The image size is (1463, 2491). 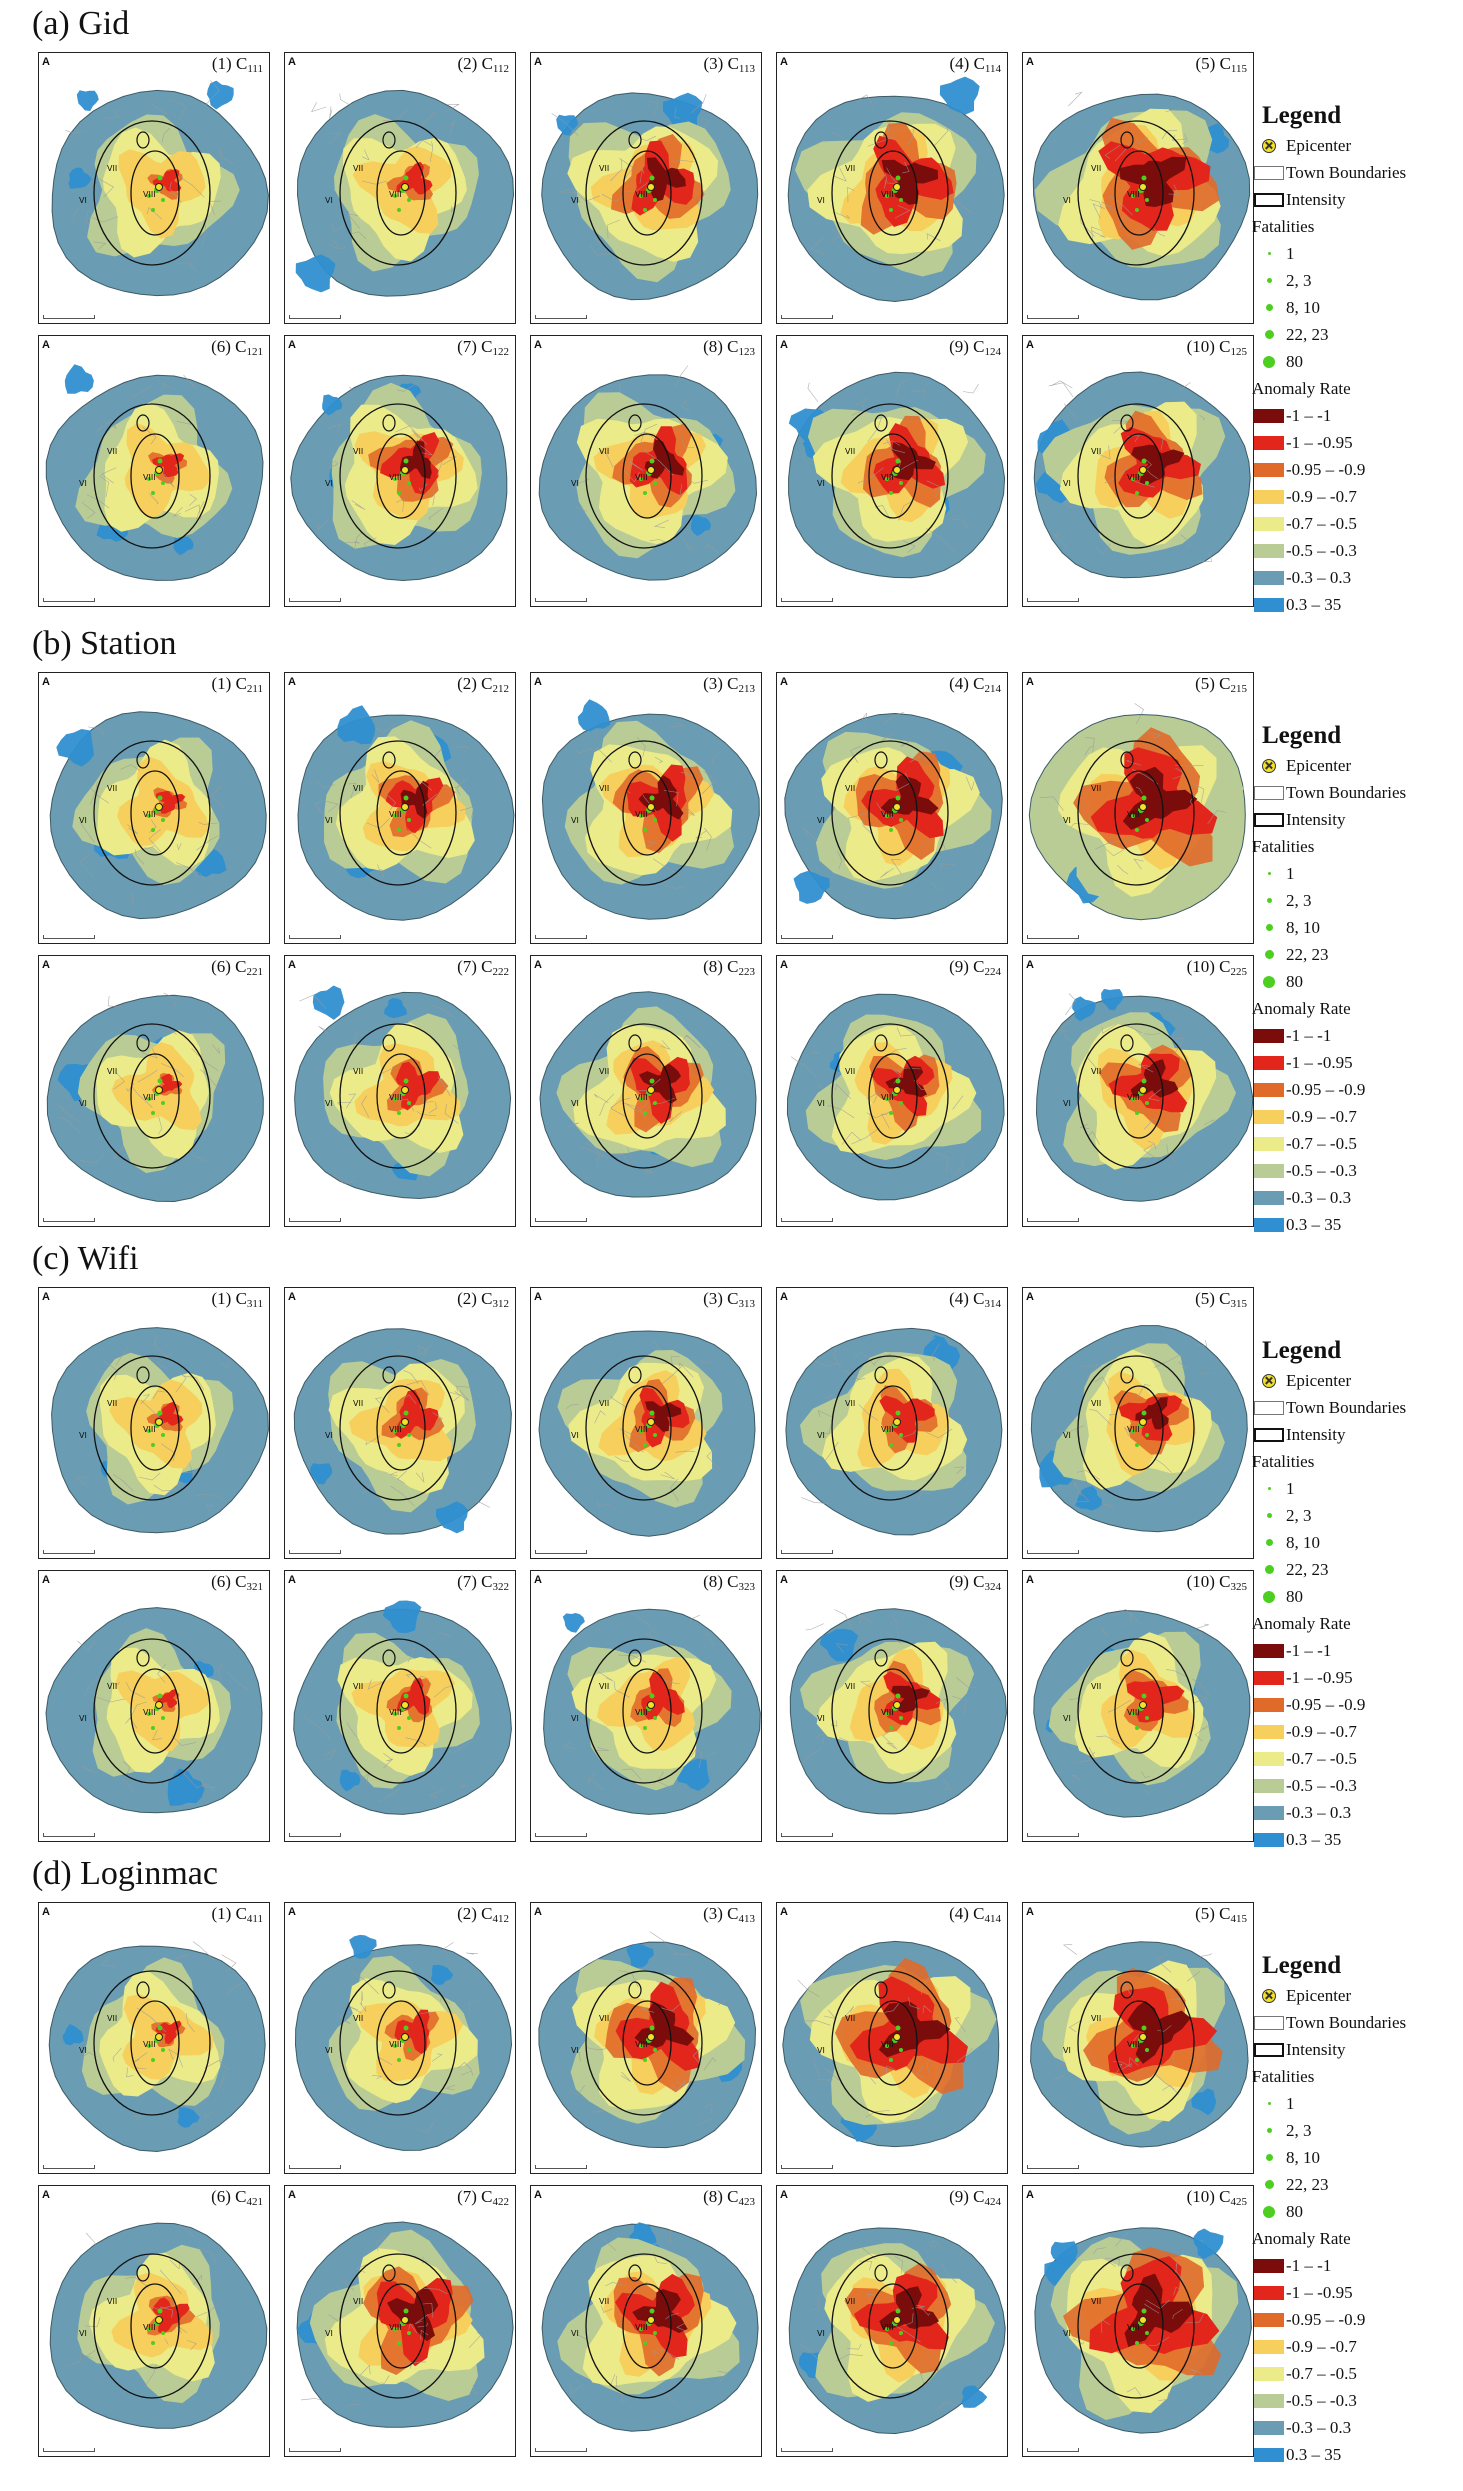 I want to click on legend-anomaly-3: -0.95 – -0.9, so click(x=1354, y=2319).